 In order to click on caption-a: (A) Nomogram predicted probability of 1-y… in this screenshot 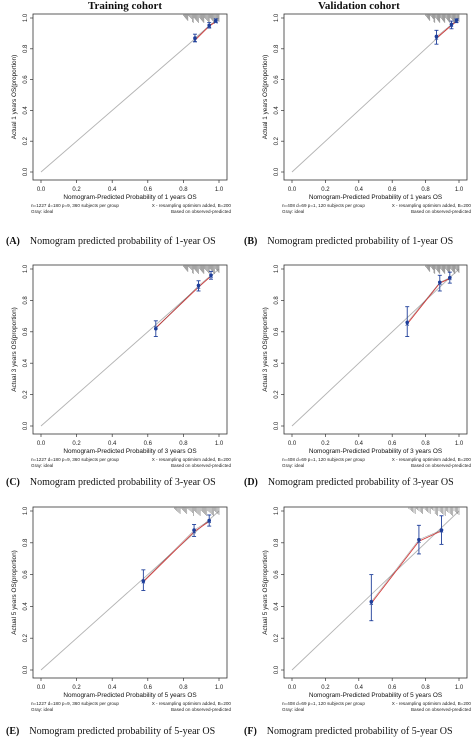, I will do `click(111, 241)`.